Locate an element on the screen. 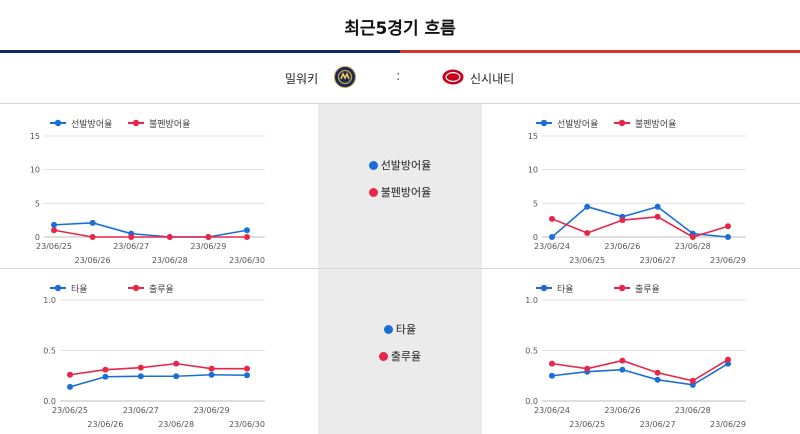 The height and width of the screenshot is (434, 800). x-tick-label: 23/06/24 is located at coordinates (552, 246).